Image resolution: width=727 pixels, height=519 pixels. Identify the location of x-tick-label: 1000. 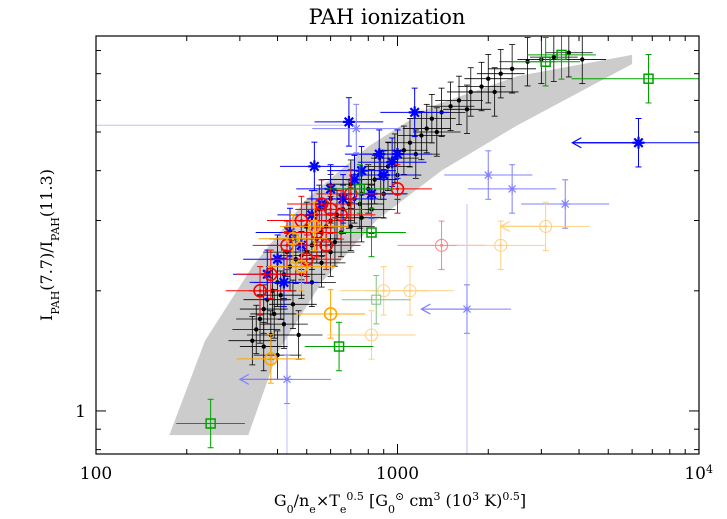
(397, 474).